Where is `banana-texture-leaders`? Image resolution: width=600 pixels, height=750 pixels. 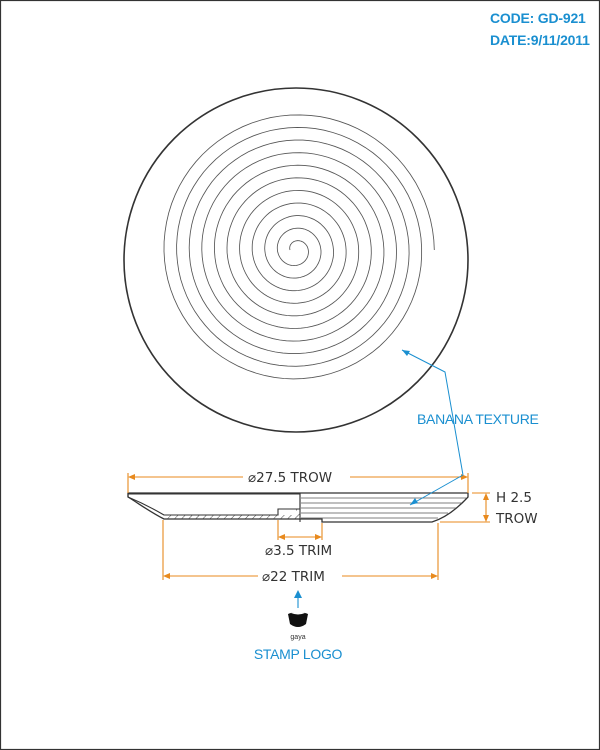 banana-texture-leaders is located at coordinates (432, 427).